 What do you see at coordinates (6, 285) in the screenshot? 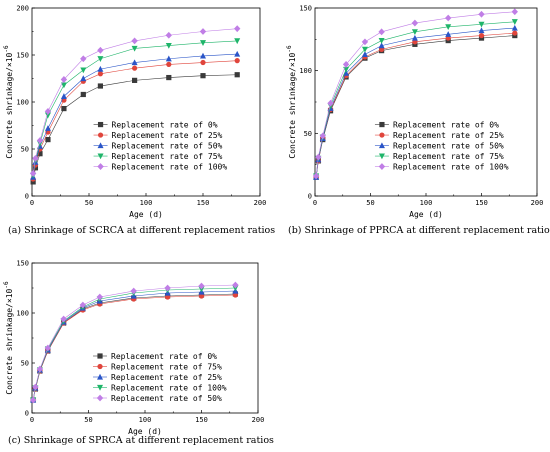
I see `y-axis-label-exponent: -6` at bounding box center [6, 285].